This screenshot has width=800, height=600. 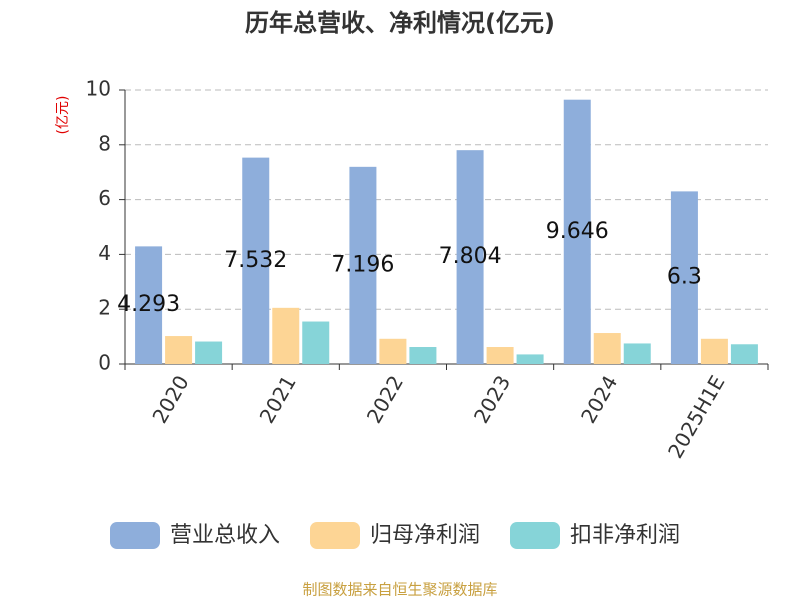 What do you see at coordinates (170, 399) in the screenshot?
I see `x-tick-label: 2020` at bounding box center [170, 399].